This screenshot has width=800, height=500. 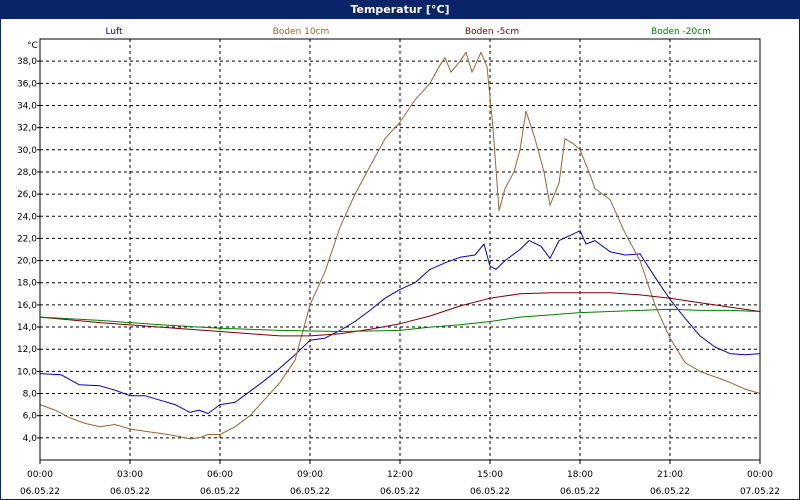 I want to click on y-tick-label: 20,0, so click(x=27, y=262).